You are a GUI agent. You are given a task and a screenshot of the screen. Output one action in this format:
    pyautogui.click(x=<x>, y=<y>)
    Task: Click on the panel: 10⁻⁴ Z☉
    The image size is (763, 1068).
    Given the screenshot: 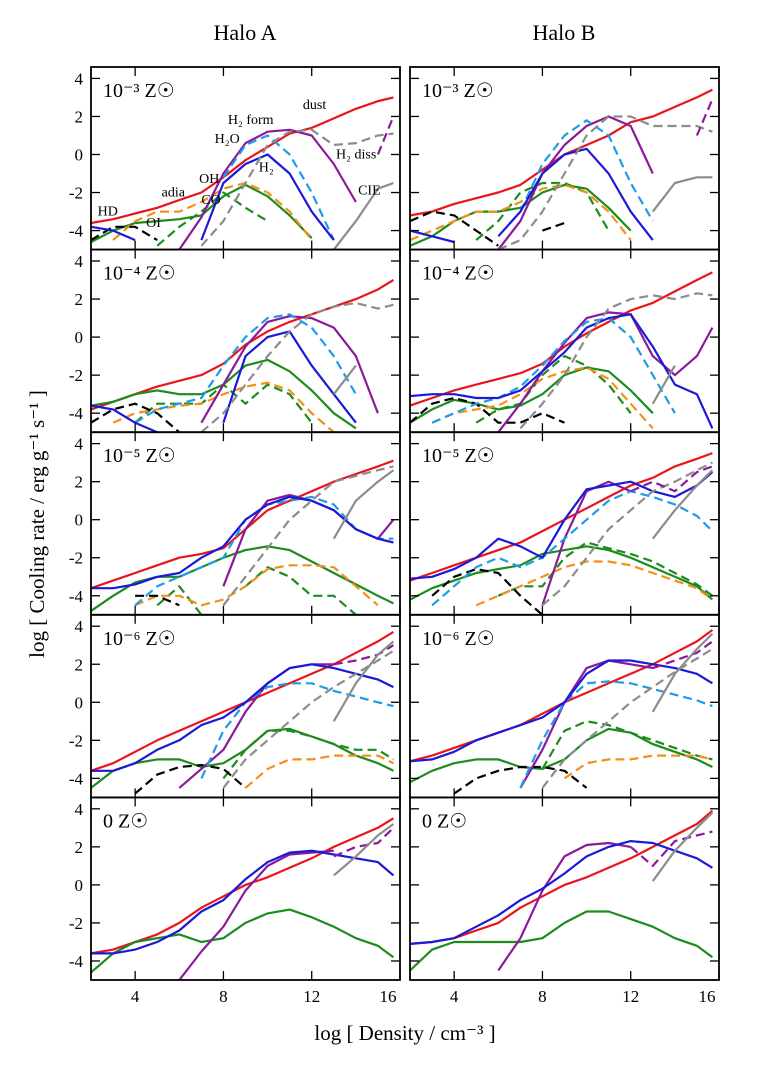 What is the action you would take?
    pyautogui.click(x=564, y=341)
    